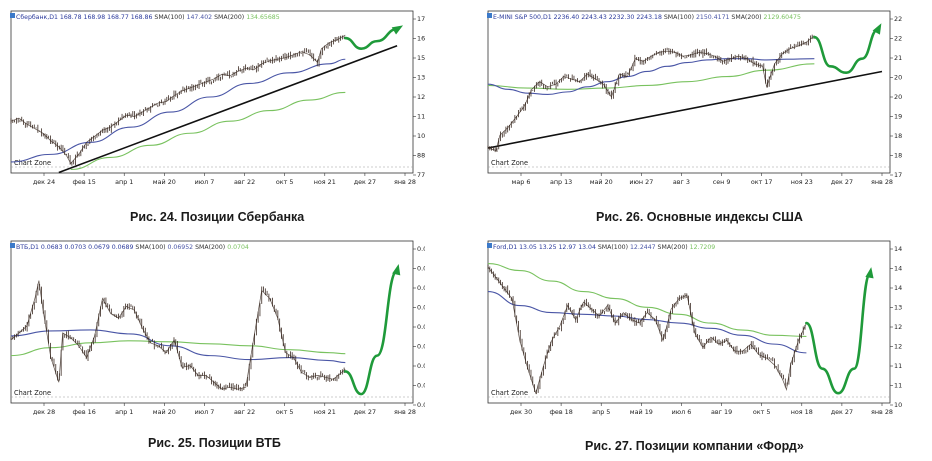 The width and height of the screenshot is (932, 461). Describe the element at coordinates (898, 156) in the screenshot. I see `y-tick-label: 1833.25` at that location.